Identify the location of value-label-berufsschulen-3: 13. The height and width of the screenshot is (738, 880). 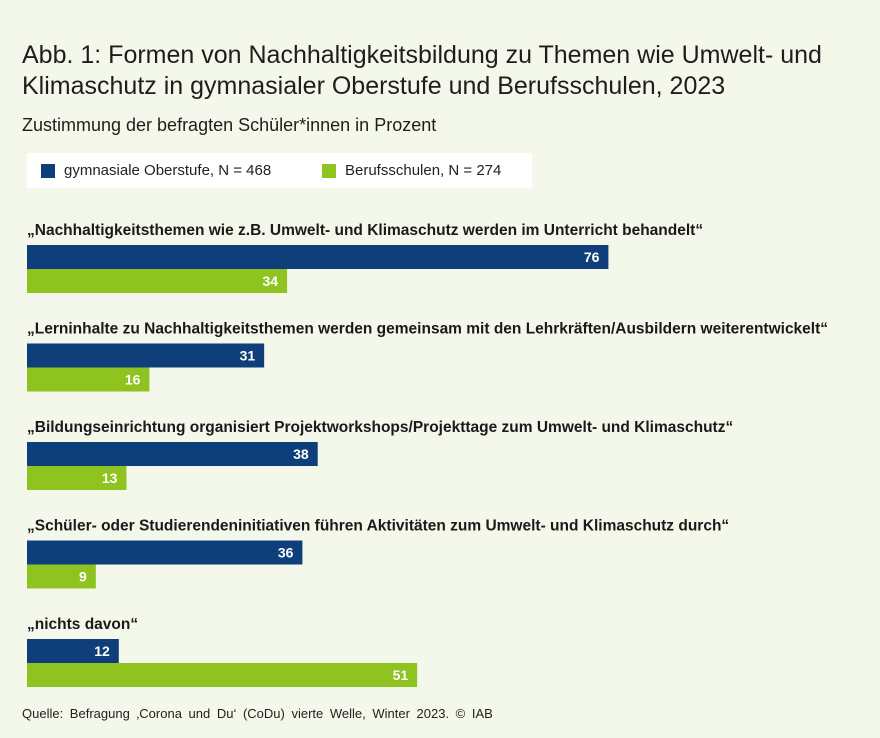
(110, 478).